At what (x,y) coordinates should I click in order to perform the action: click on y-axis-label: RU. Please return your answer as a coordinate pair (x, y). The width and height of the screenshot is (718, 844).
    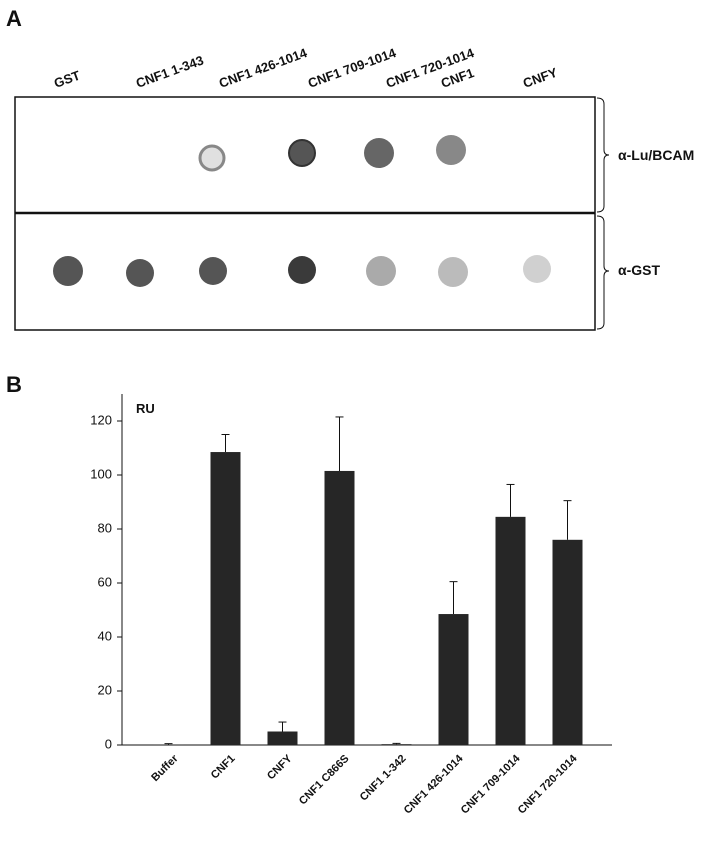
    Looking at the image, I should click on (145, 408).